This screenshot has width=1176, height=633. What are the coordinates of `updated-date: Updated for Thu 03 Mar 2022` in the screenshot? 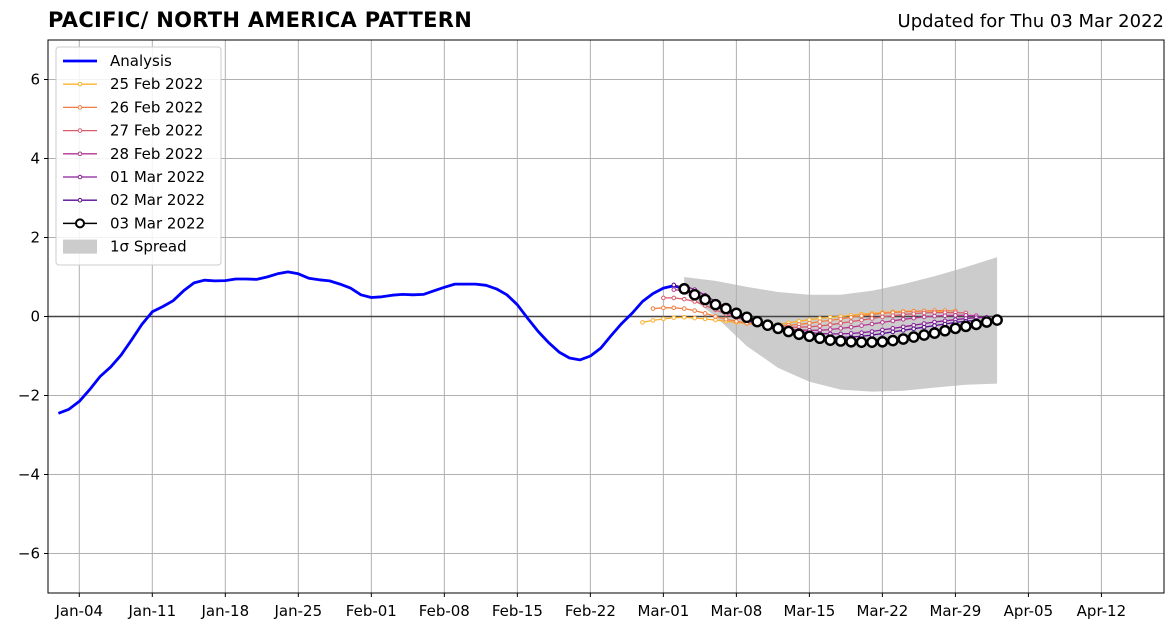 It's located at (1030, 21).